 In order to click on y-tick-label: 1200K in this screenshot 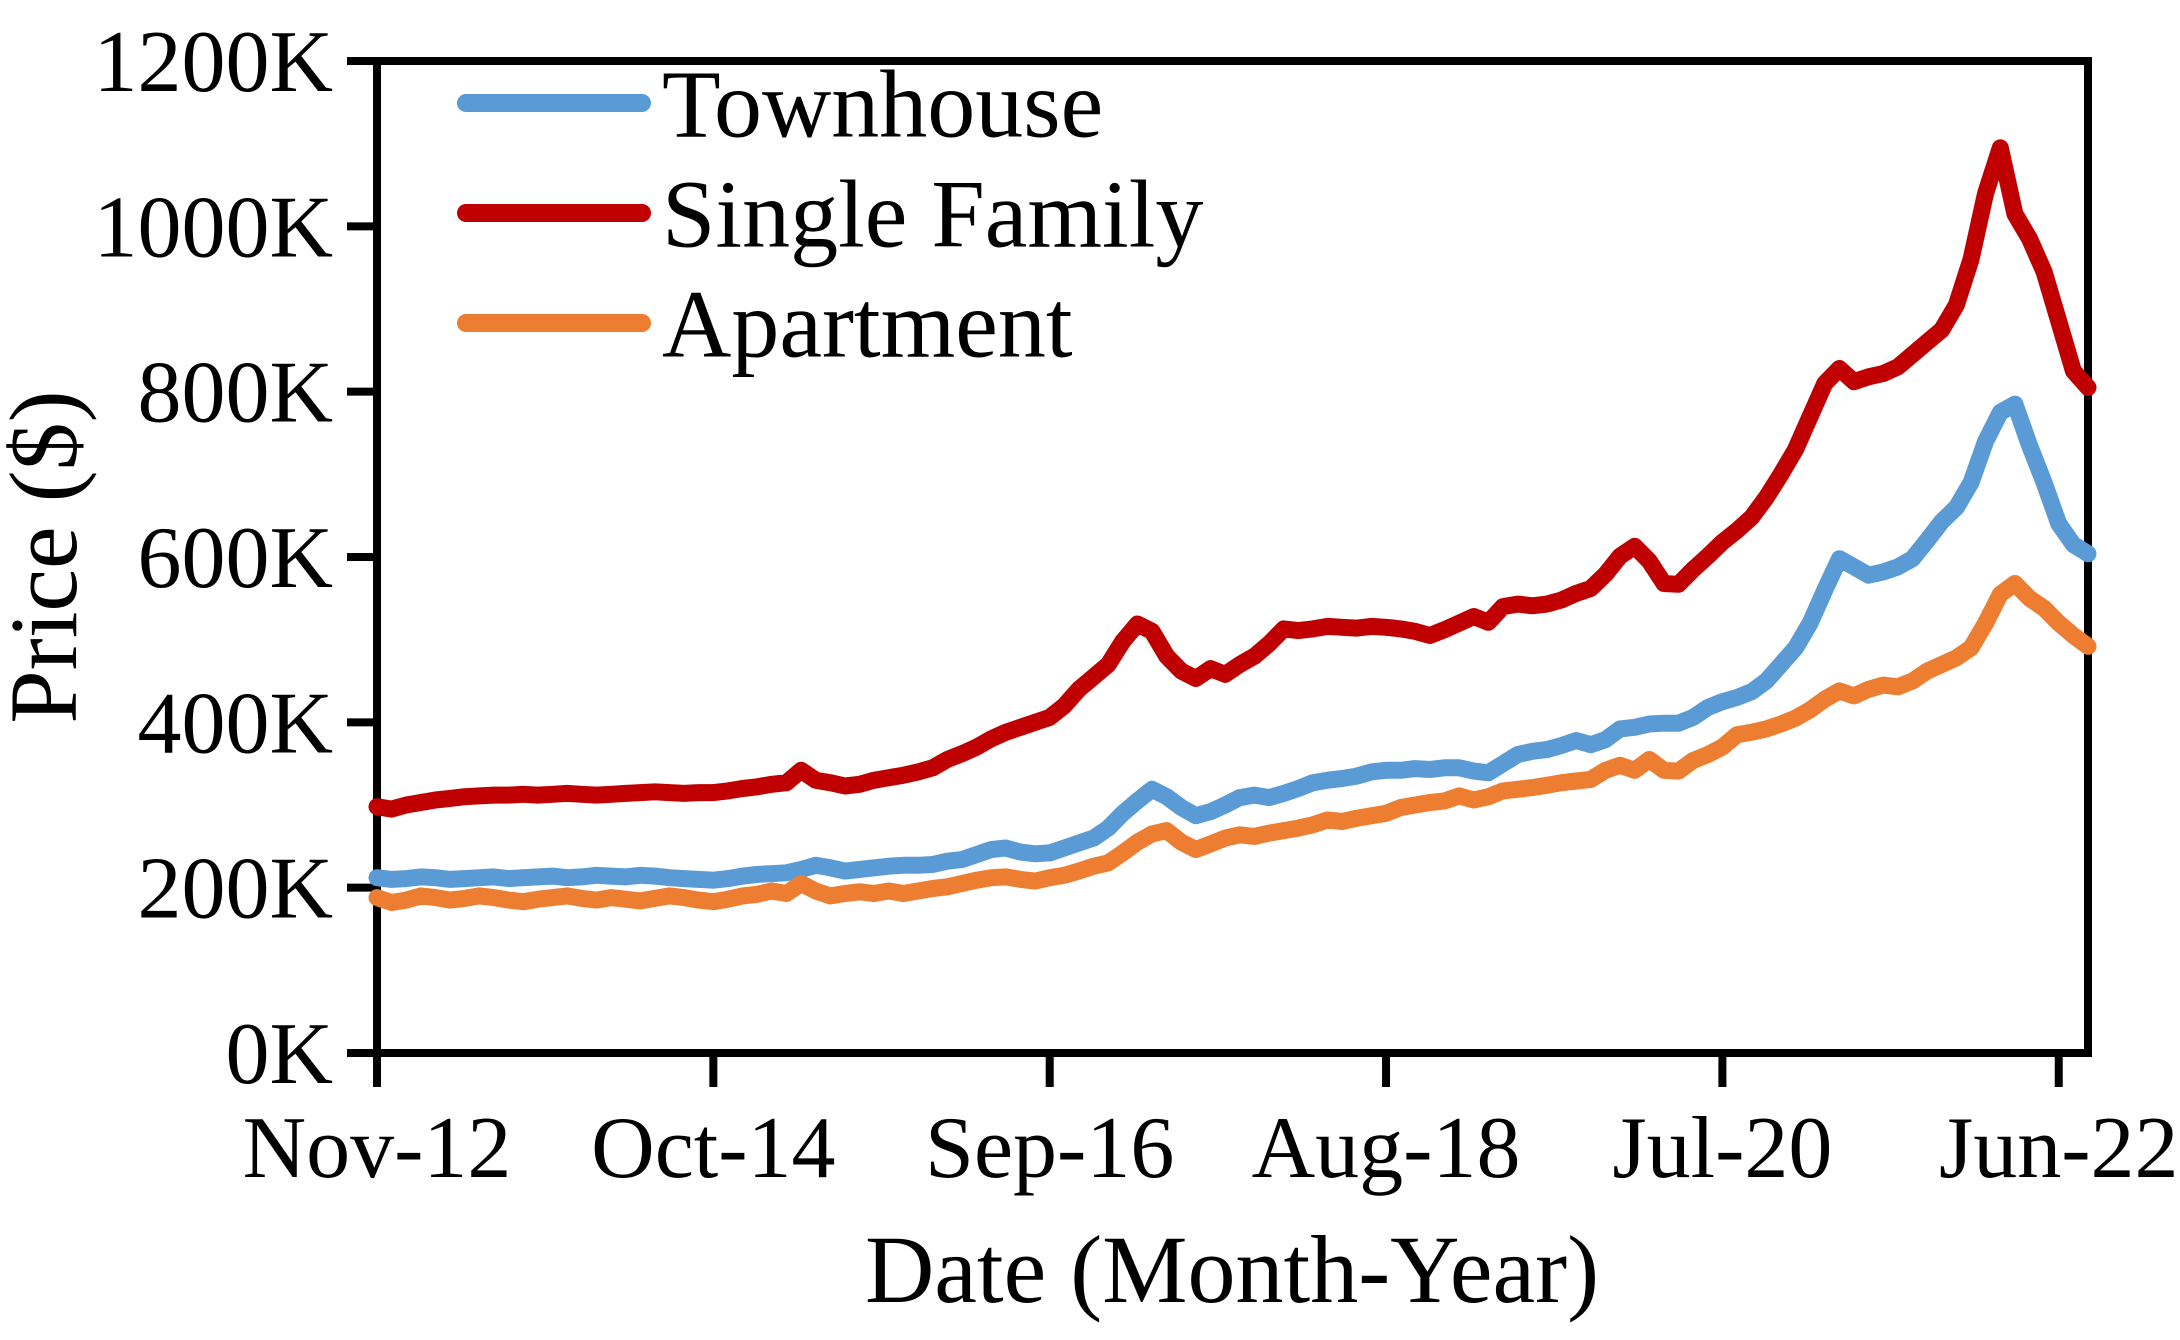, I will do `click(213, 62)`.